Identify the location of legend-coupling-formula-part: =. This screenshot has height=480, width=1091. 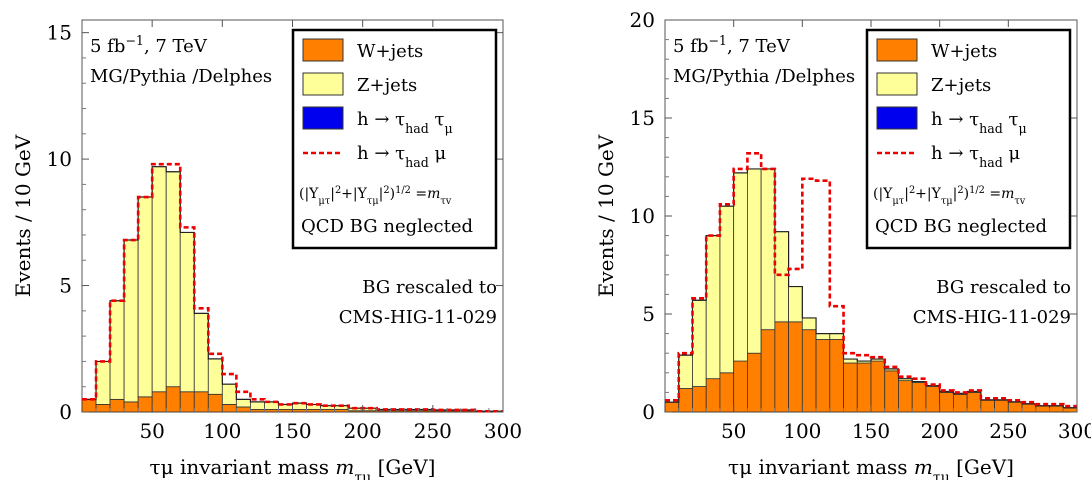
(419, 194).